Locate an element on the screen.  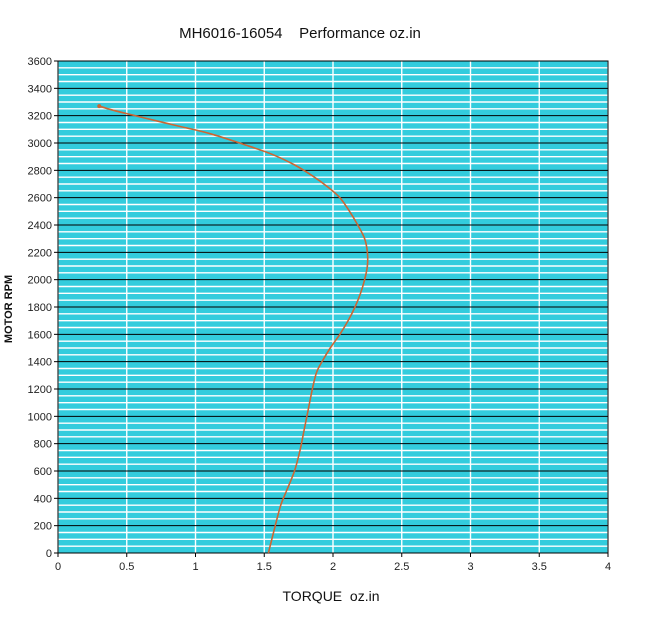
y-tick-label: 3400 is located at coordinates (40, 89).